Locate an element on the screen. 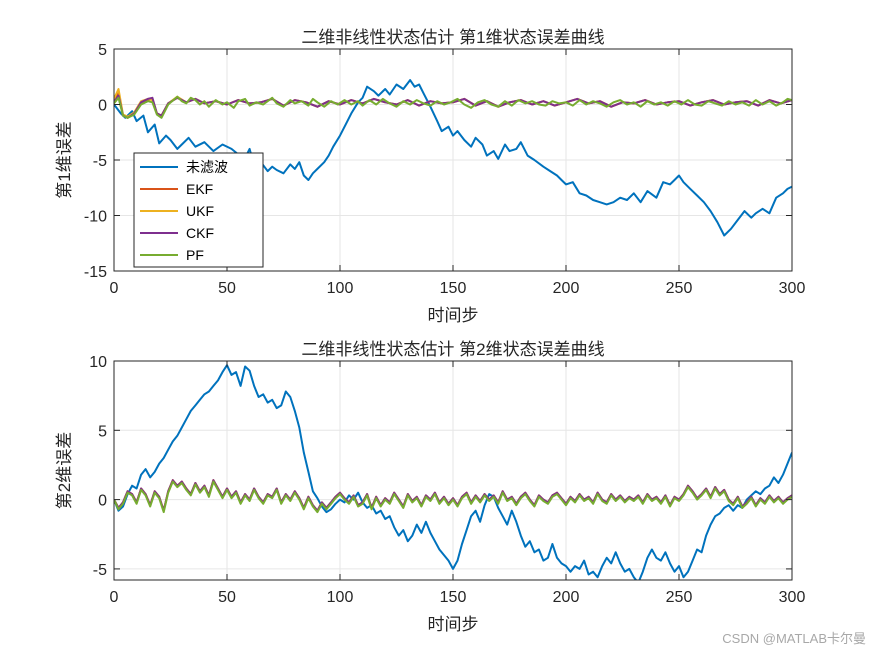  chart-title: 二维非线性状态估计 第2维状态误差曲线 is located at coordinates (452, 349).